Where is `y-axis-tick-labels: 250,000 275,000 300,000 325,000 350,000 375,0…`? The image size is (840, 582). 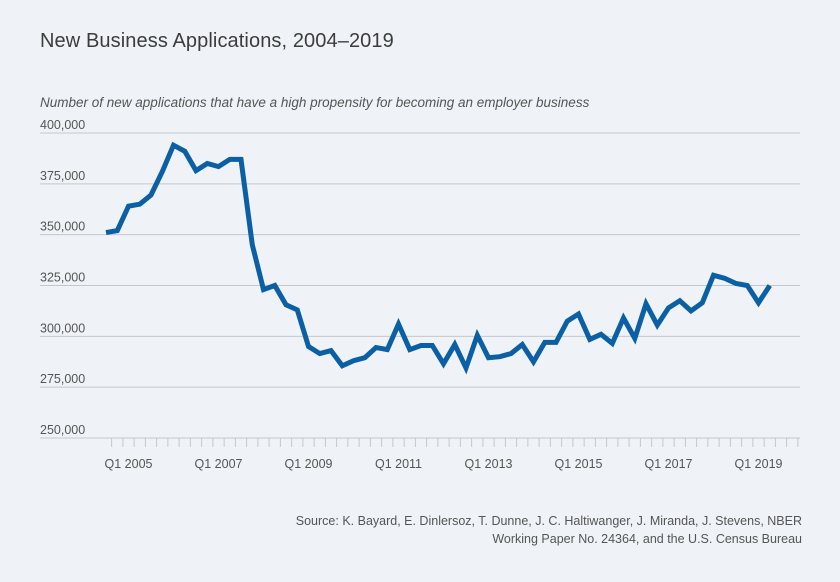 y-axis-tick-labels: 250,000 275,000 300,000 325,000 350,000 375,0… is located at coordinates (62, 277).